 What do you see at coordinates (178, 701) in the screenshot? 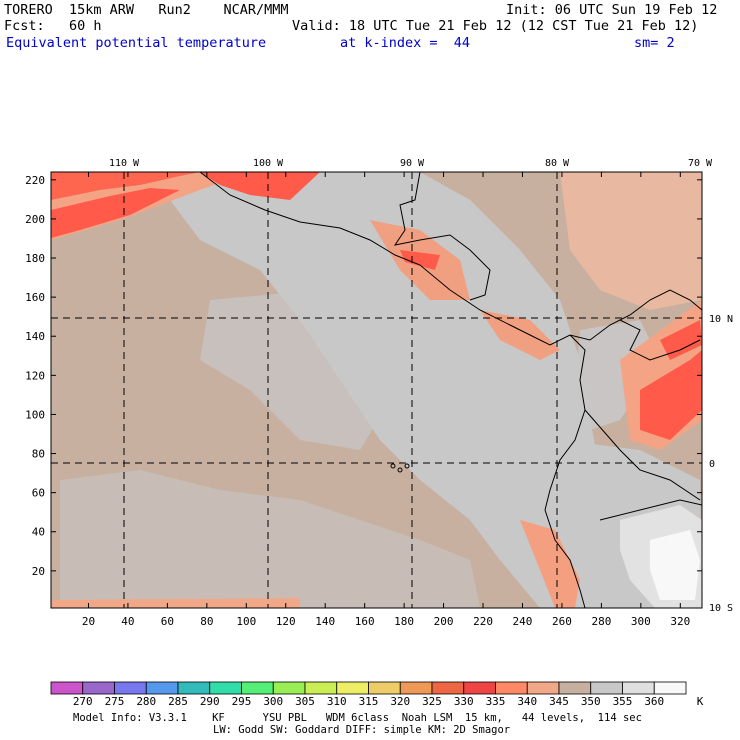
I see `colorbar-label: 285` at bounding box center [178, 701].